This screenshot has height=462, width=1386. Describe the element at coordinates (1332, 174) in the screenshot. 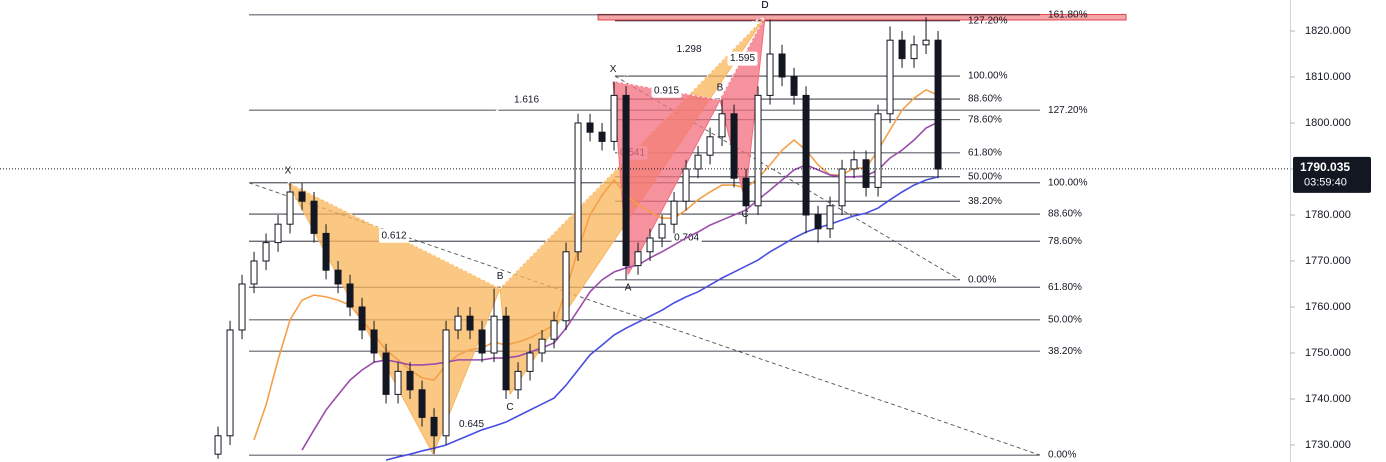

I see `current-price-tag` at that location.